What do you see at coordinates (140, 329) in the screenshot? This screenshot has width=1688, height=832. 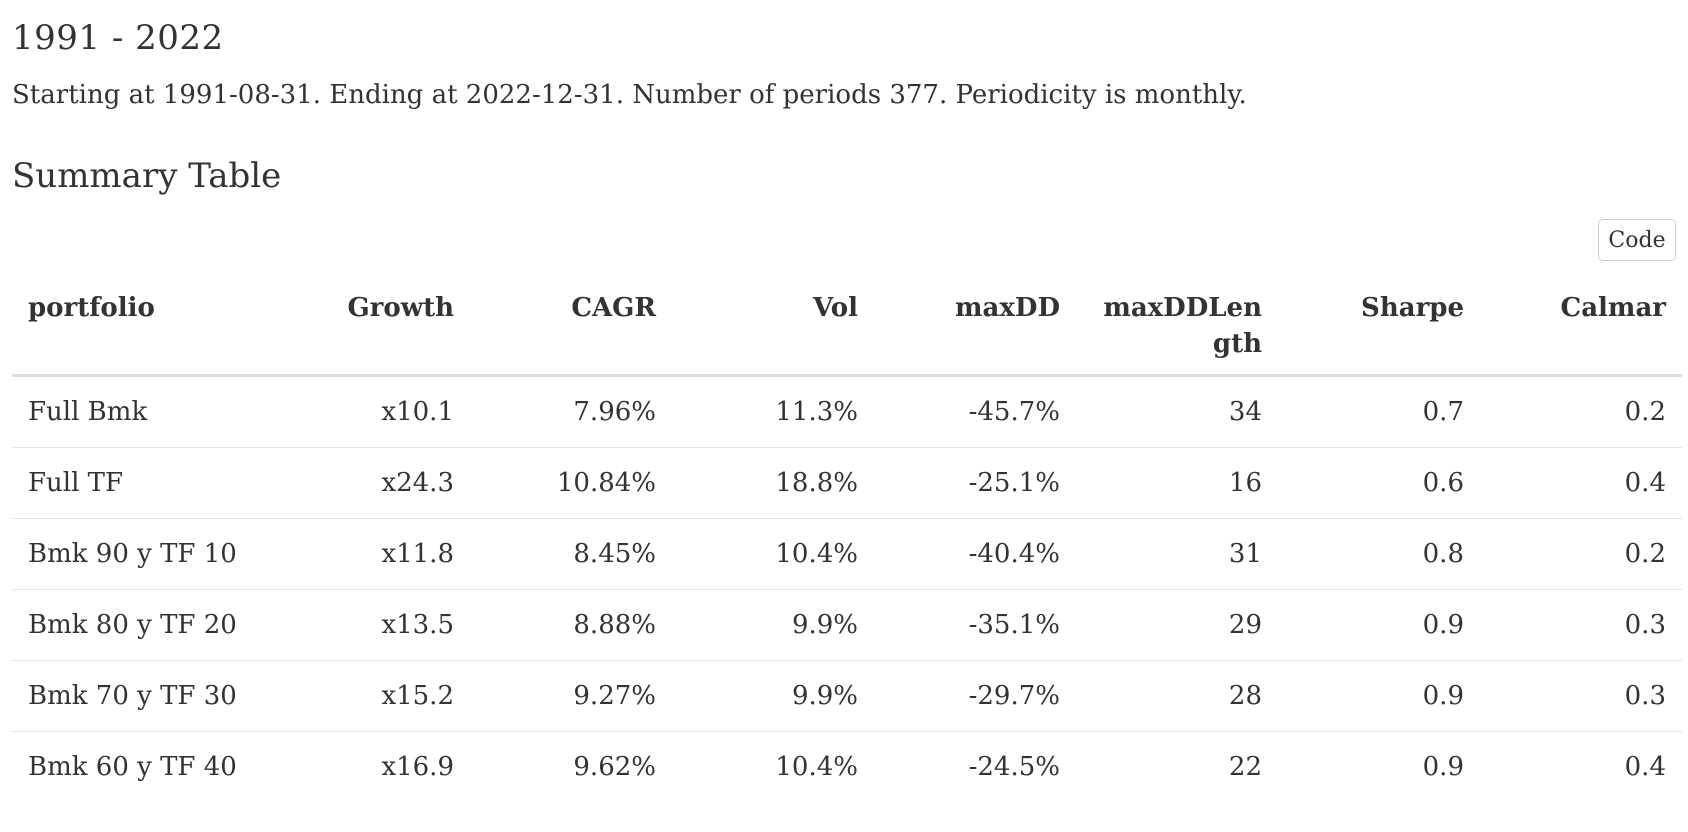 I see `header-portfolio: portfolio` at bounding box center [140, 329].